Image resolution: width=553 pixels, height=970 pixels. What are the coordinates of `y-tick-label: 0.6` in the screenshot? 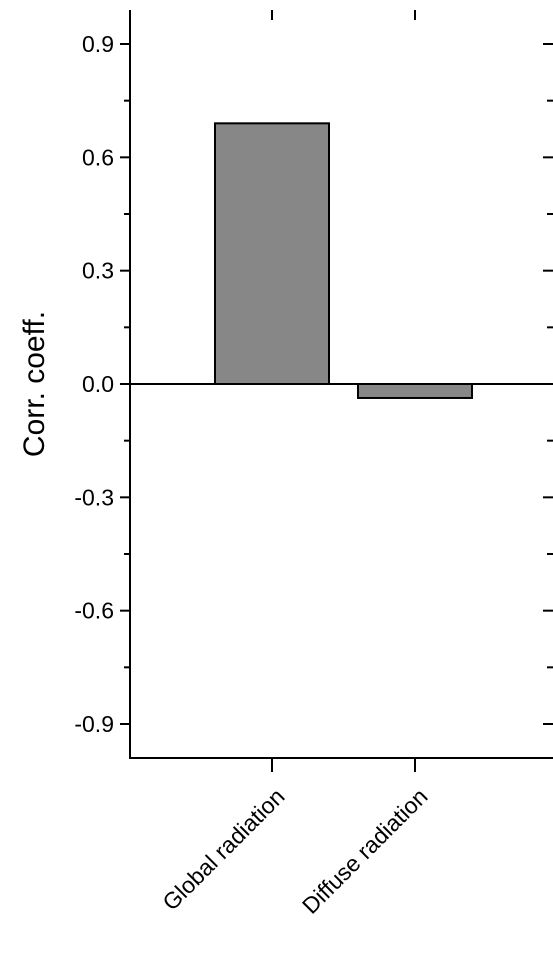 It's located at (98, 157).